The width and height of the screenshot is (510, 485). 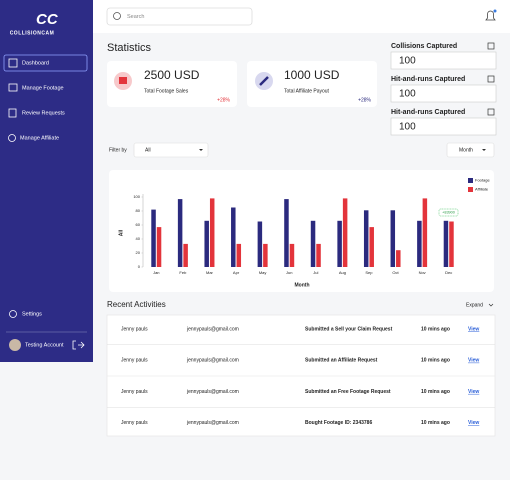 What do you see at coordinates (135, 17) in the screenshot?
I see `search-placeholder: Search` at bounding box center [135, 17].